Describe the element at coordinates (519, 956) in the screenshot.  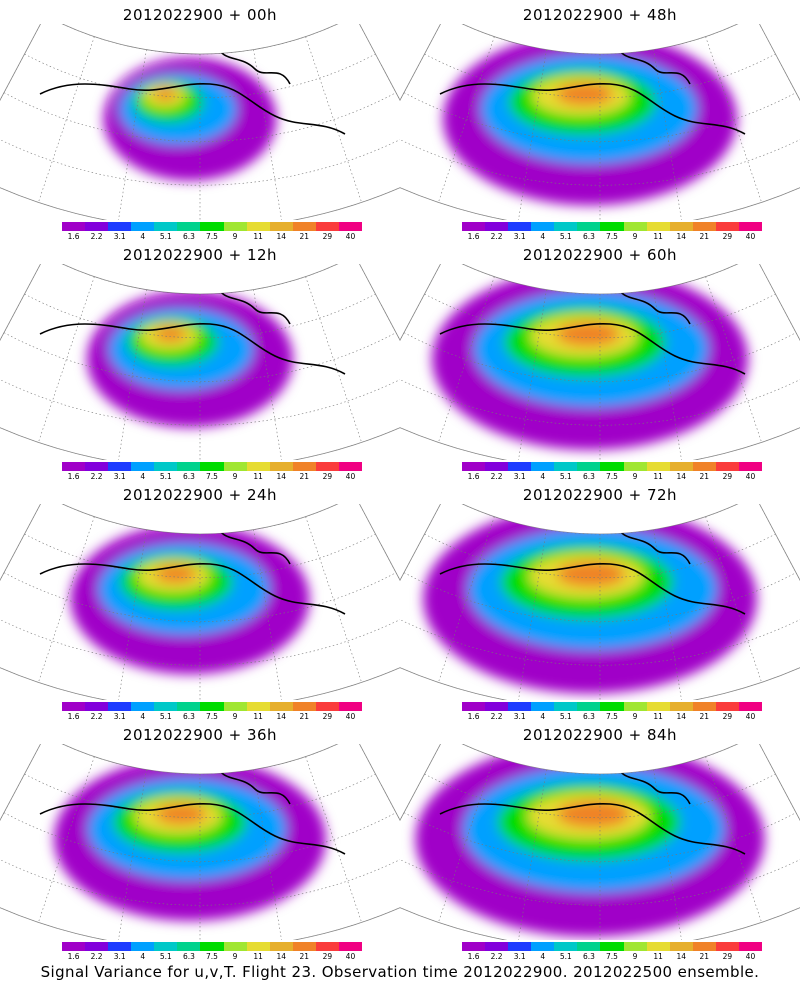
I see `colorbar-label: 3.1` at that location.